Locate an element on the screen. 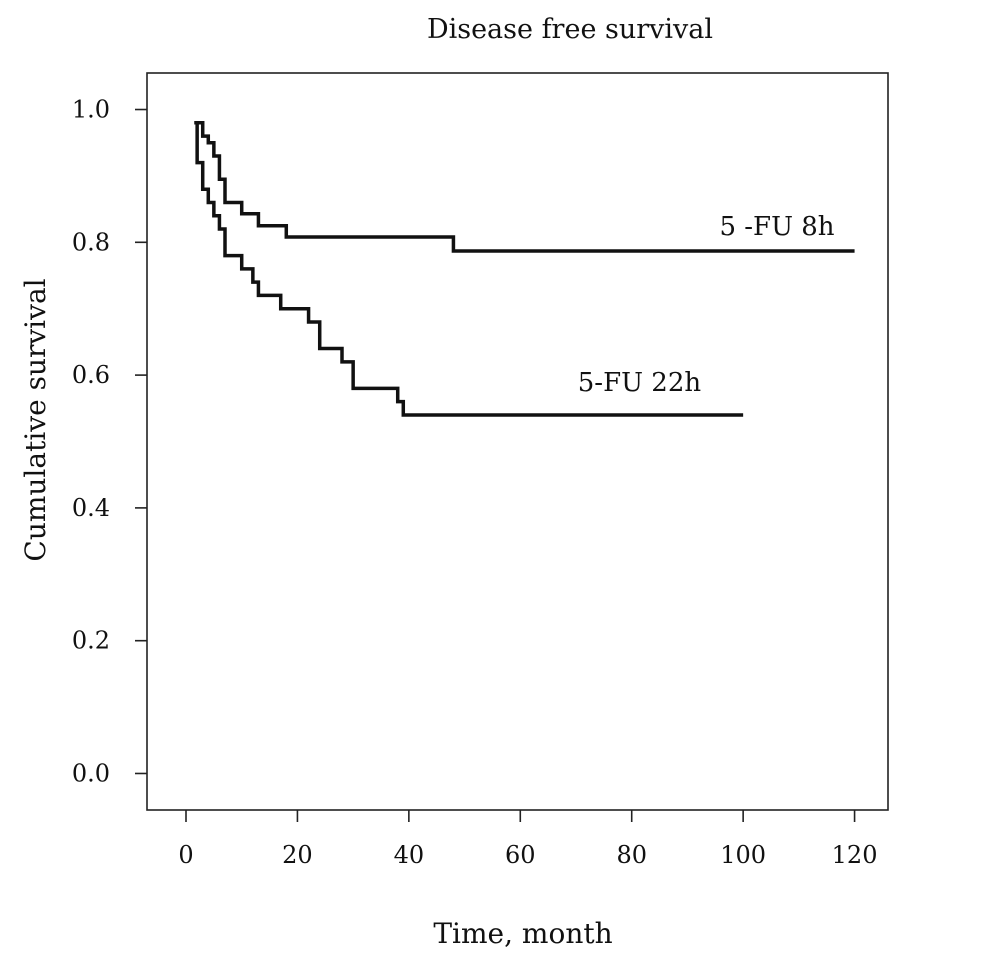 The image size is (1000, 957). x-tick-label: 120 is located at coordinates (855, 855).